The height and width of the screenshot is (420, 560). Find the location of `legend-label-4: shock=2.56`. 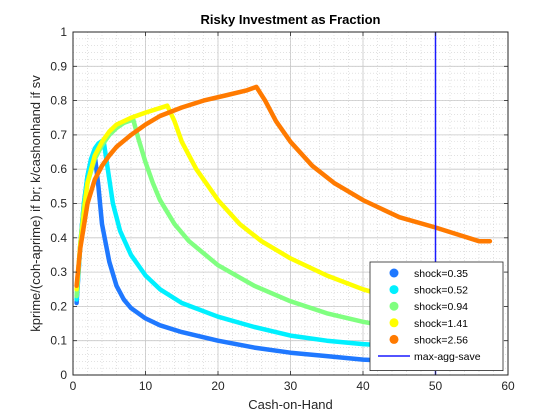

legend-label-4: shock=2.56 is located at coordinates (441, 340).